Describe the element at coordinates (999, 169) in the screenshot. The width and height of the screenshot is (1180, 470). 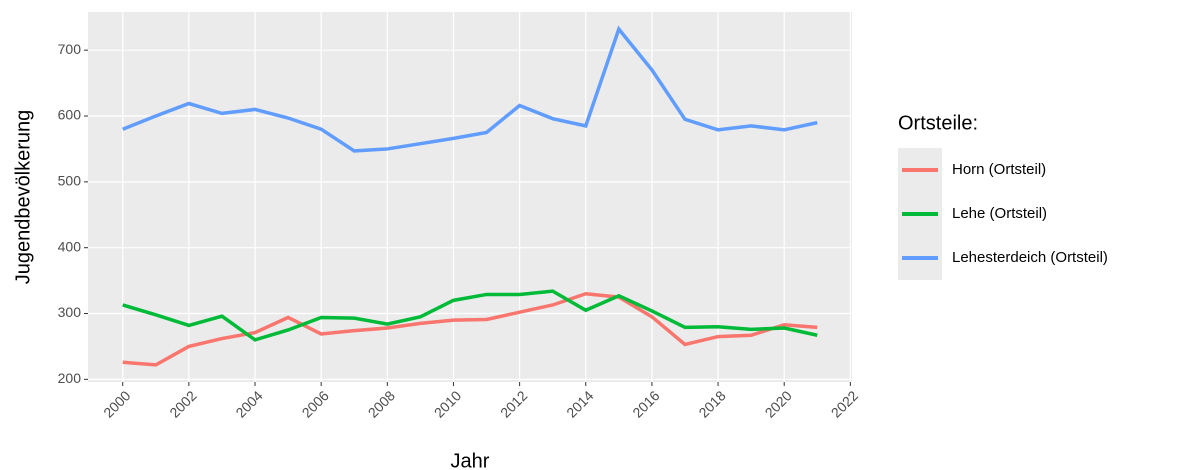
I see `legend-label: Horn (Ortsteil)` at that location.